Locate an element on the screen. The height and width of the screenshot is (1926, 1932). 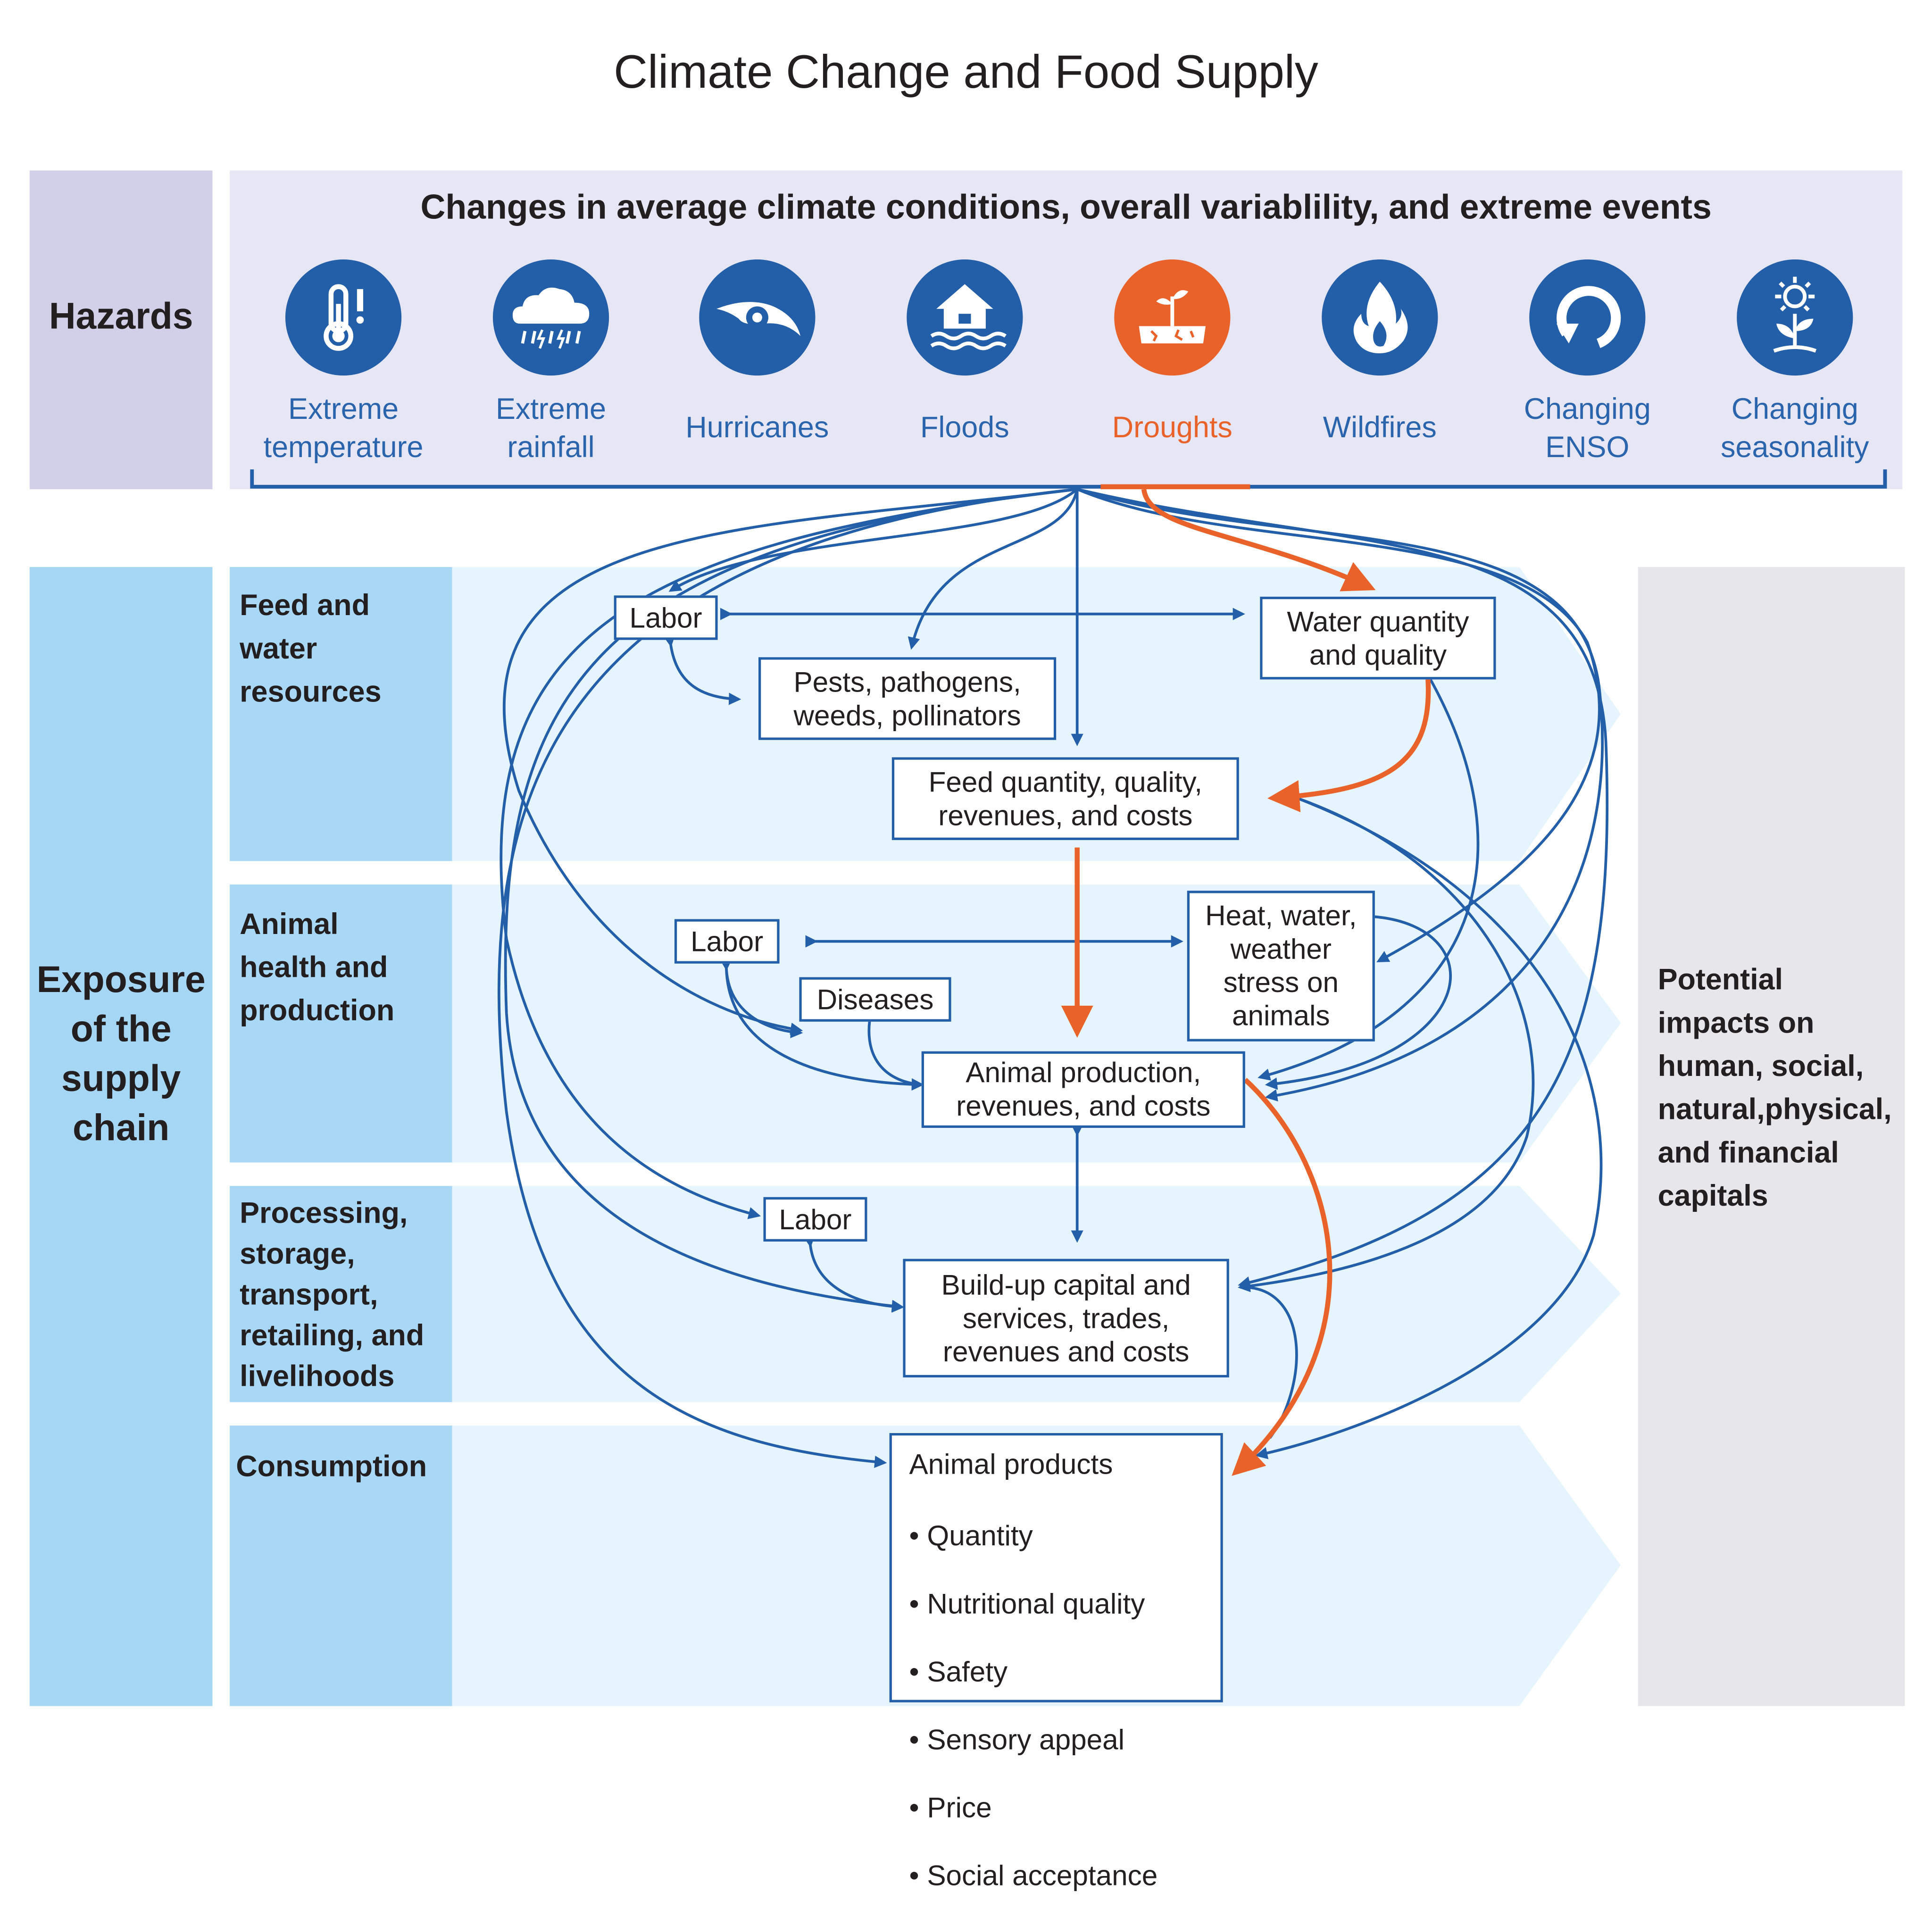
pests-box: Pests, pathogens, weeds, pollinators is located at coordinates (907, 698).